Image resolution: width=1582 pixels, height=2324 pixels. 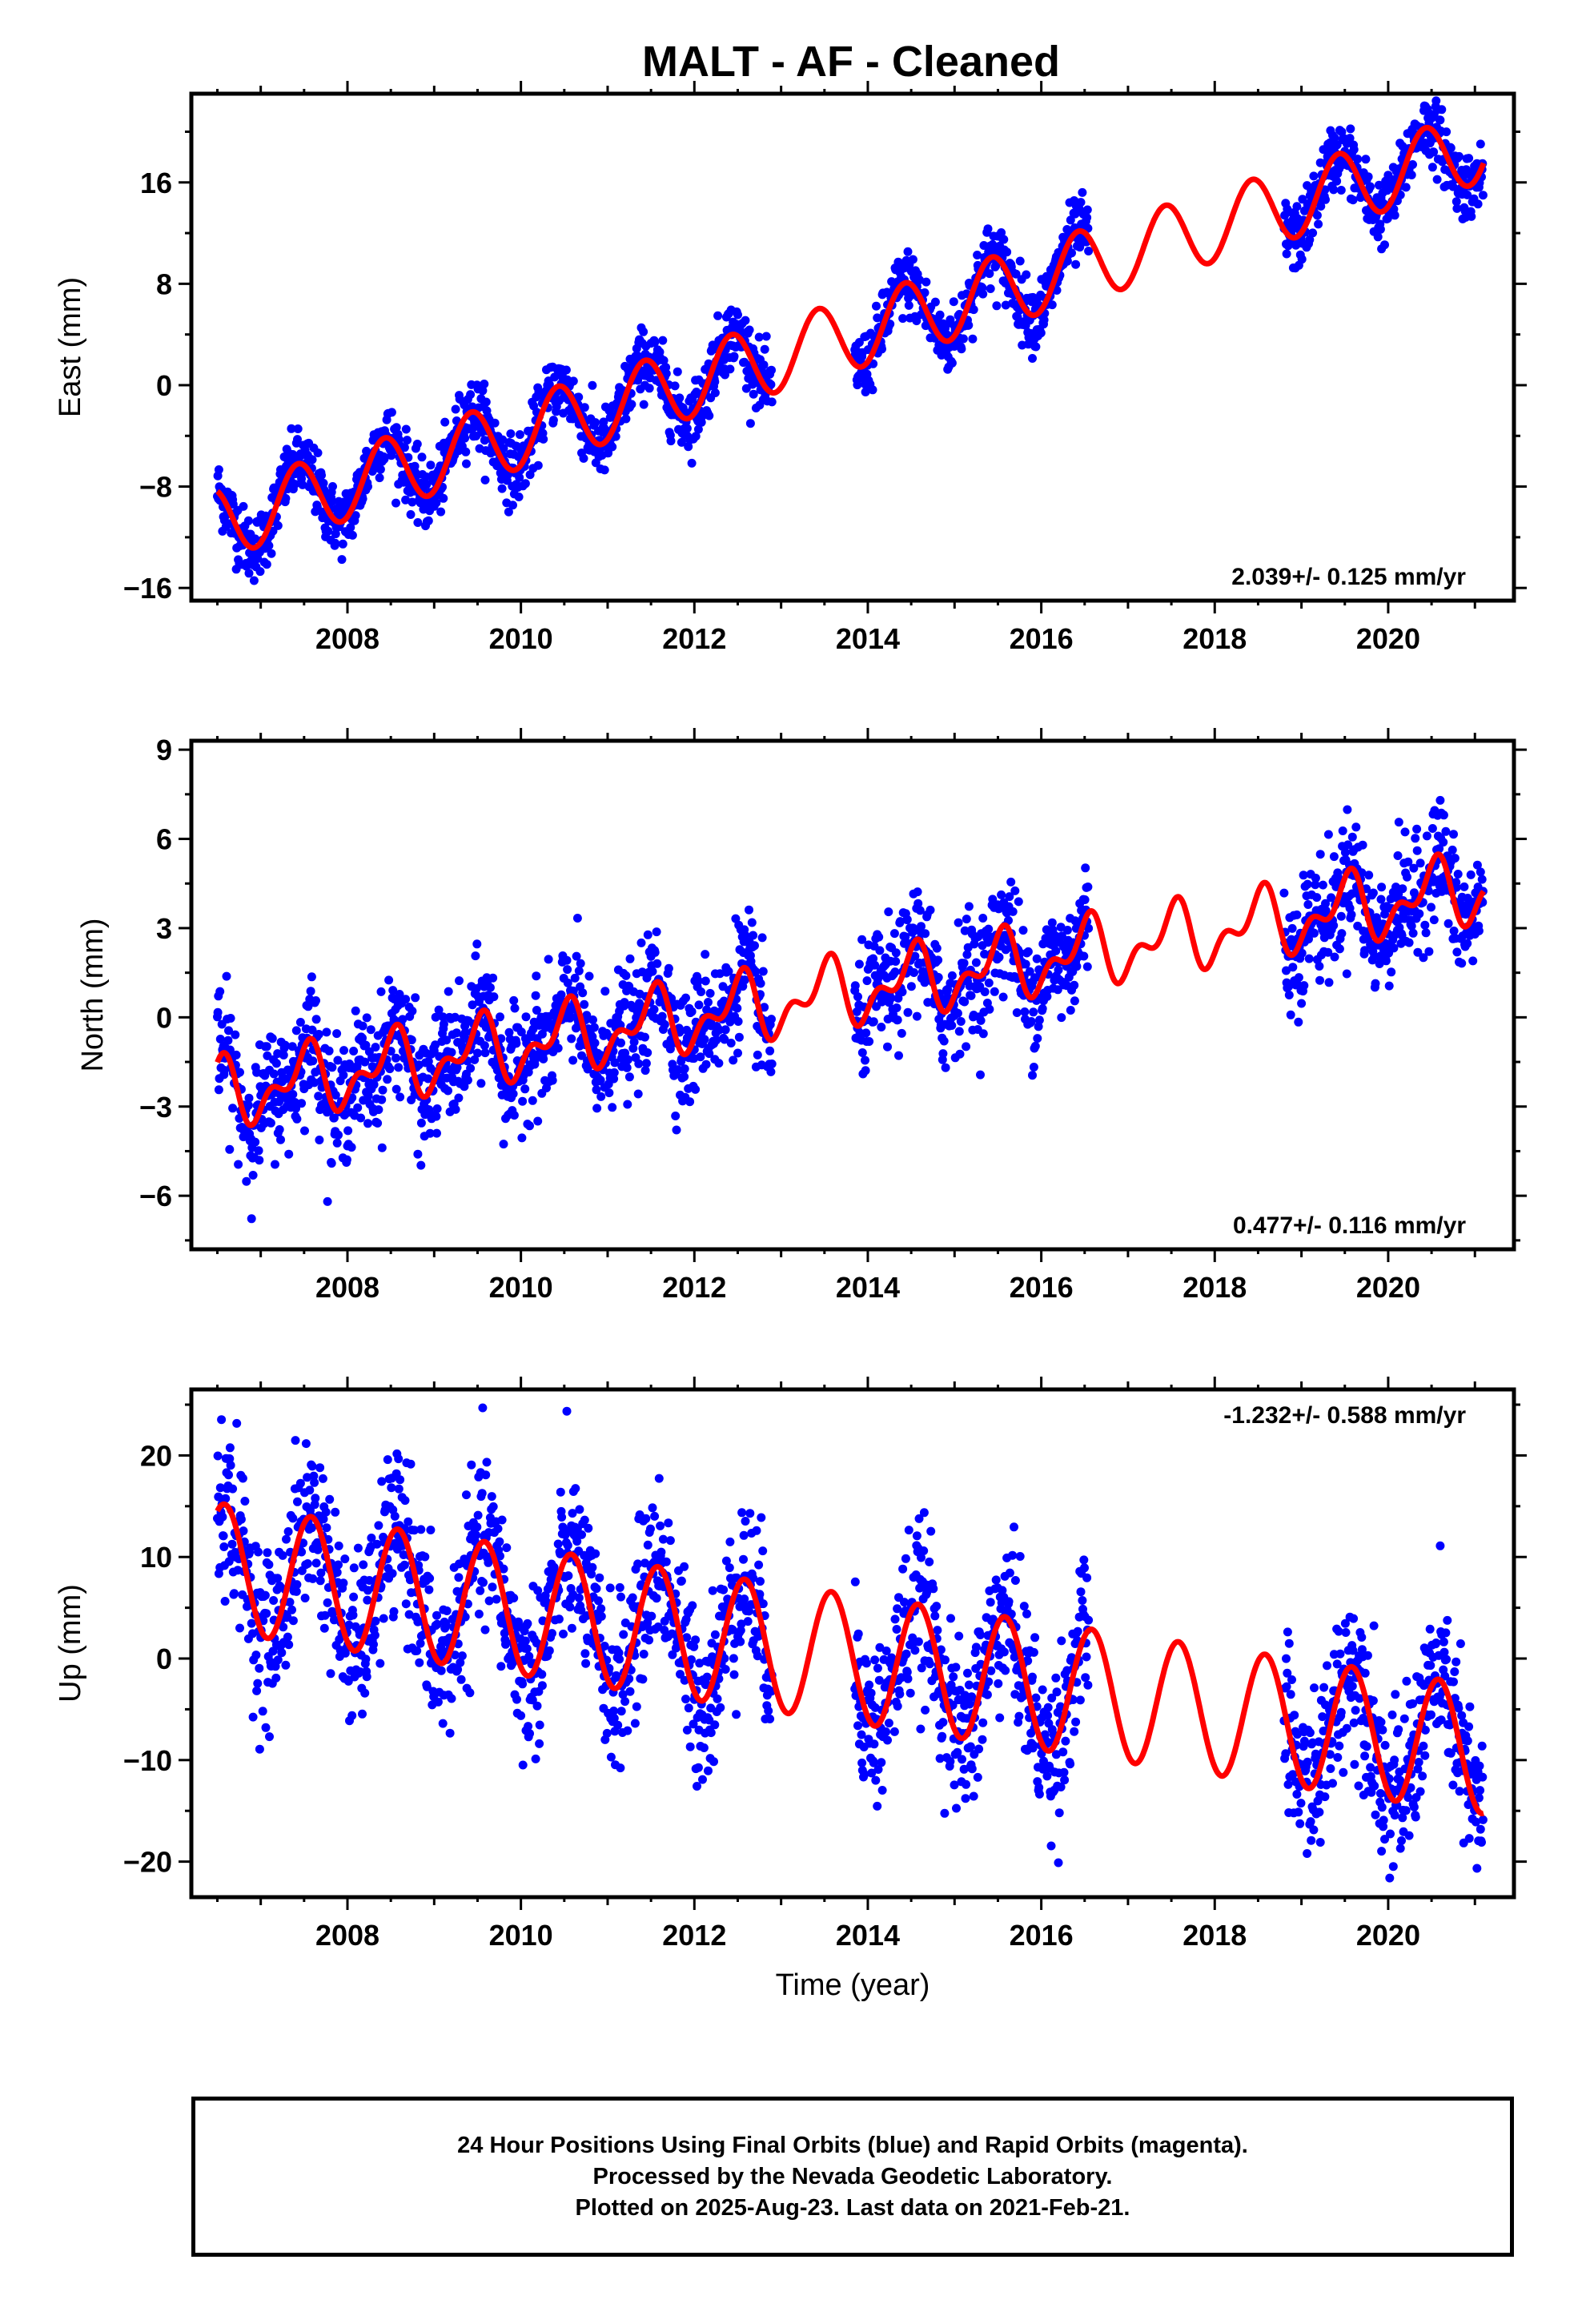 What do you see at coordinates (1350, 1225) in the screenshot?
I see `rate-label: 0.477+/- 0.116 mm/yr` at bounding box center [1350, 1225].